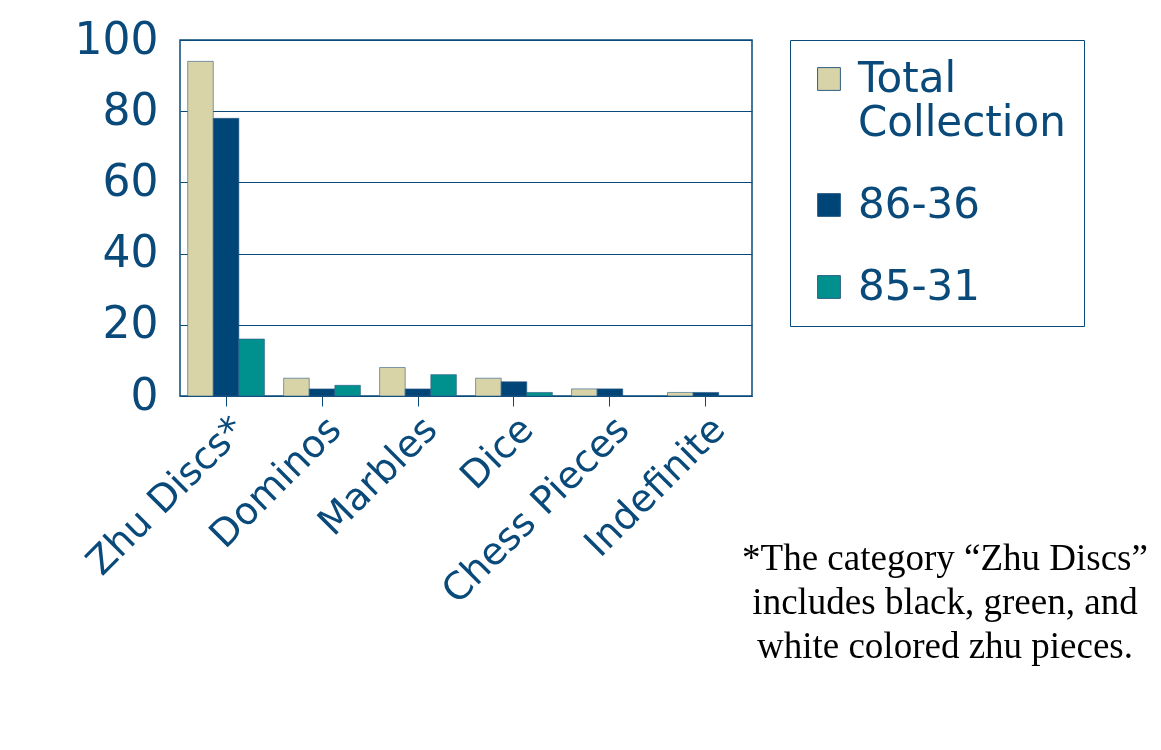  Describe the element at coordinates (130, 109) in the screenshot. I see `y-tick-label: 80` at that location.